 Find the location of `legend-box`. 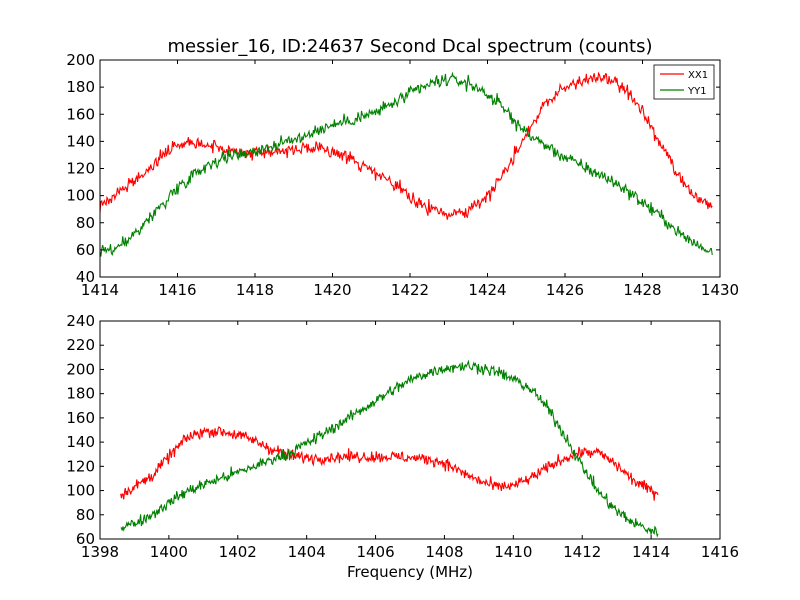

legend-box is located at coordinates (684, 82).